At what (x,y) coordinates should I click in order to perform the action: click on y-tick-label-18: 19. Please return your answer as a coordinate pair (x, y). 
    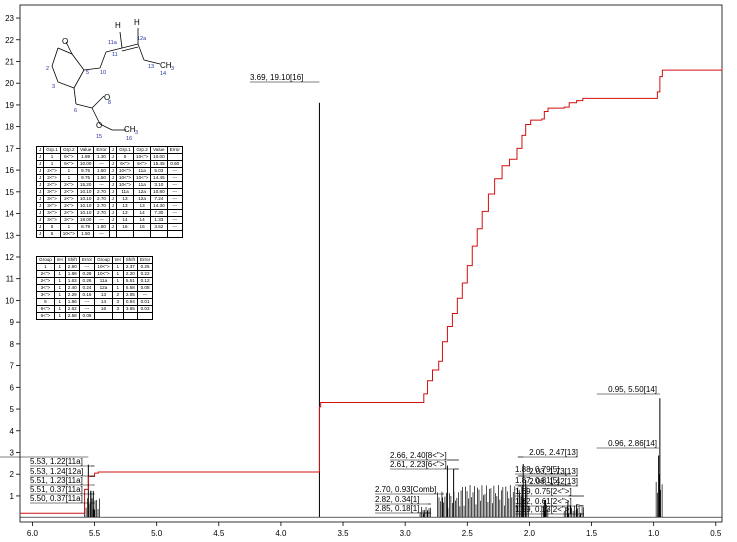
    Looking at the image, I should click on (9, 105).